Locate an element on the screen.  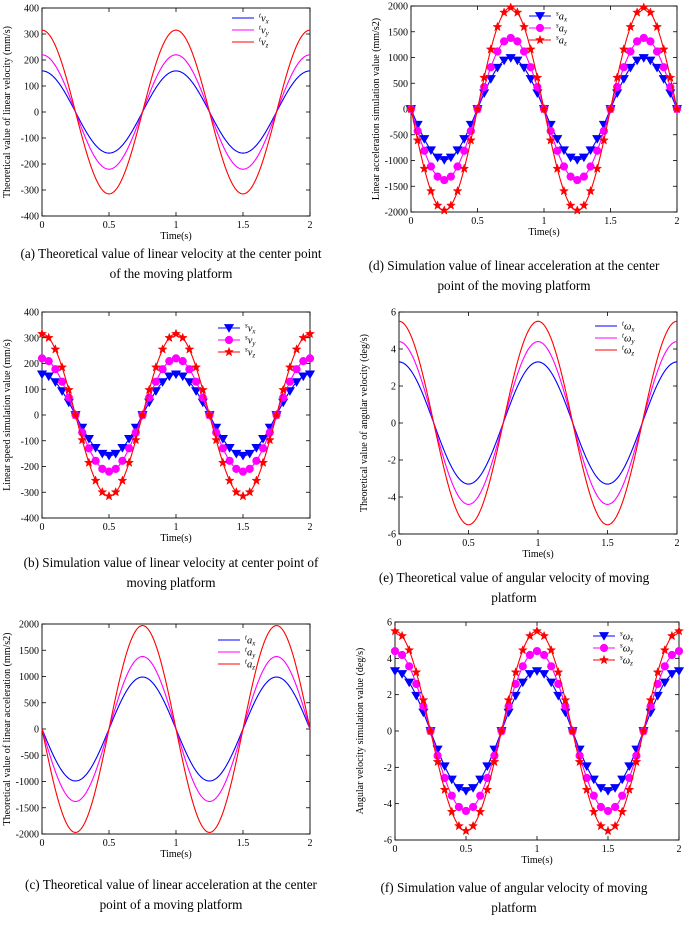
y-tick-label: 1000 is located at coordinates (29, 677).